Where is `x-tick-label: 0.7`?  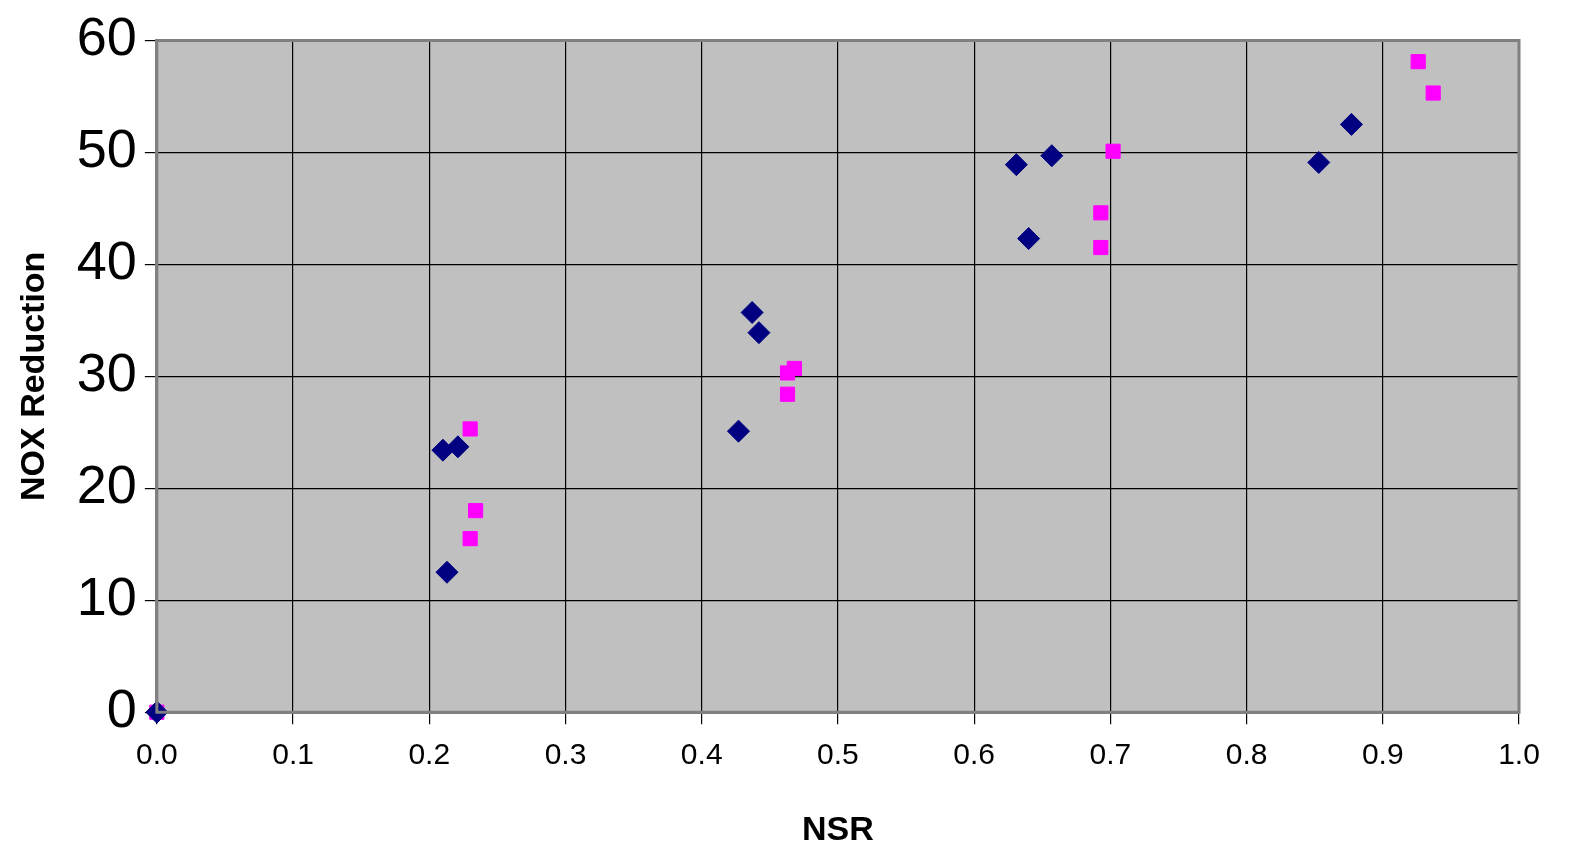
x-tick-label: 0.7 is located at coordinates (1110, 754).